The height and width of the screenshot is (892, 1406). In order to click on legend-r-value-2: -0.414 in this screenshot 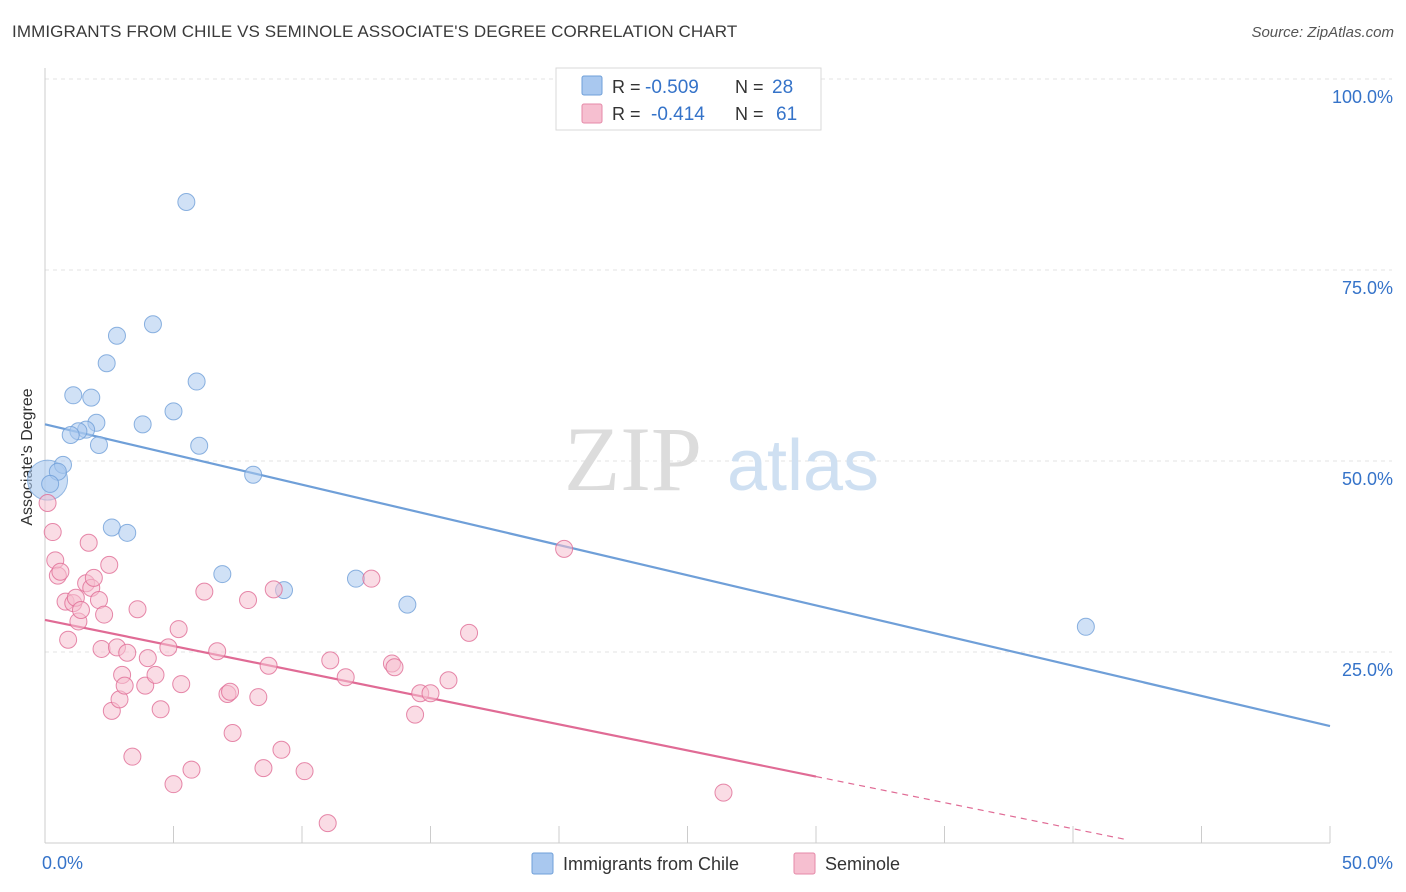, I will do `click(678, 114)`.